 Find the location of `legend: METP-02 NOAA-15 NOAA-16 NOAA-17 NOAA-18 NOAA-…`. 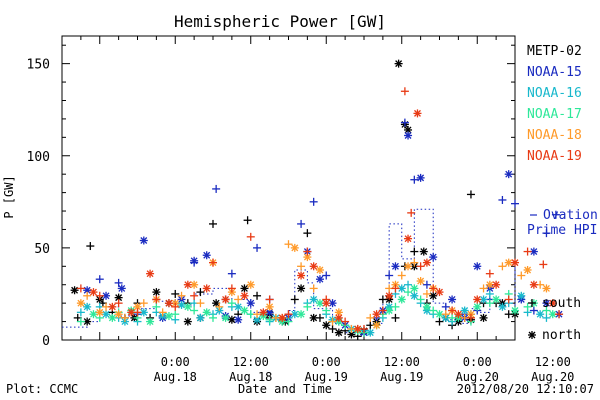

legend: METP-02 NOAA-15 NOAA-16 NOAA-17 NOAA-18 NOAA-… is located at coordinates (562, 193).